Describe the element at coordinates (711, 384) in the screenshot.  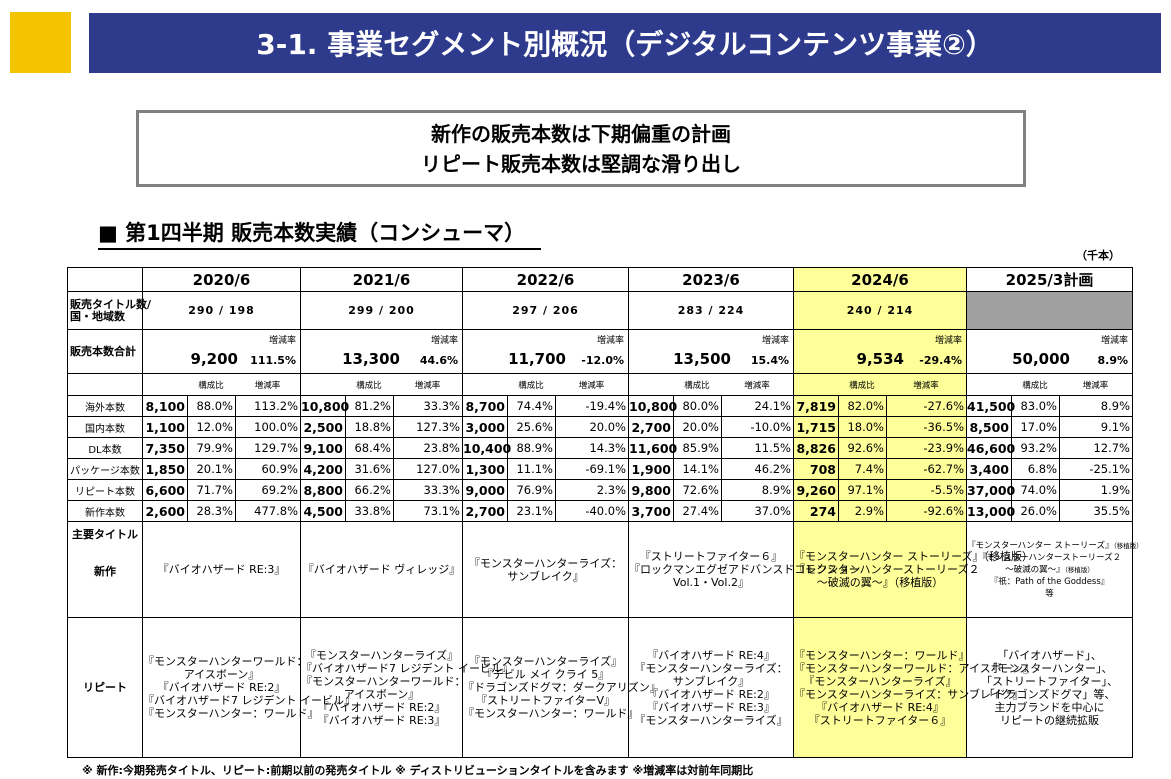
I see `caption-cell: 構成比 増減率` at that location.